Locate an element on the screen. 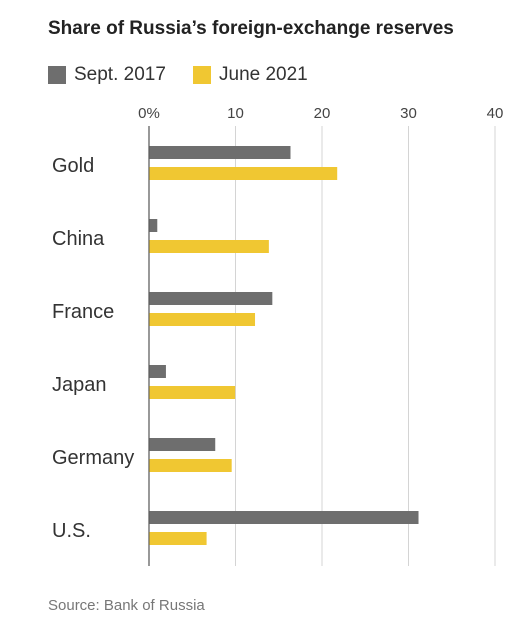  bar-u-s--series-1 is located at coordinates (284, 517).